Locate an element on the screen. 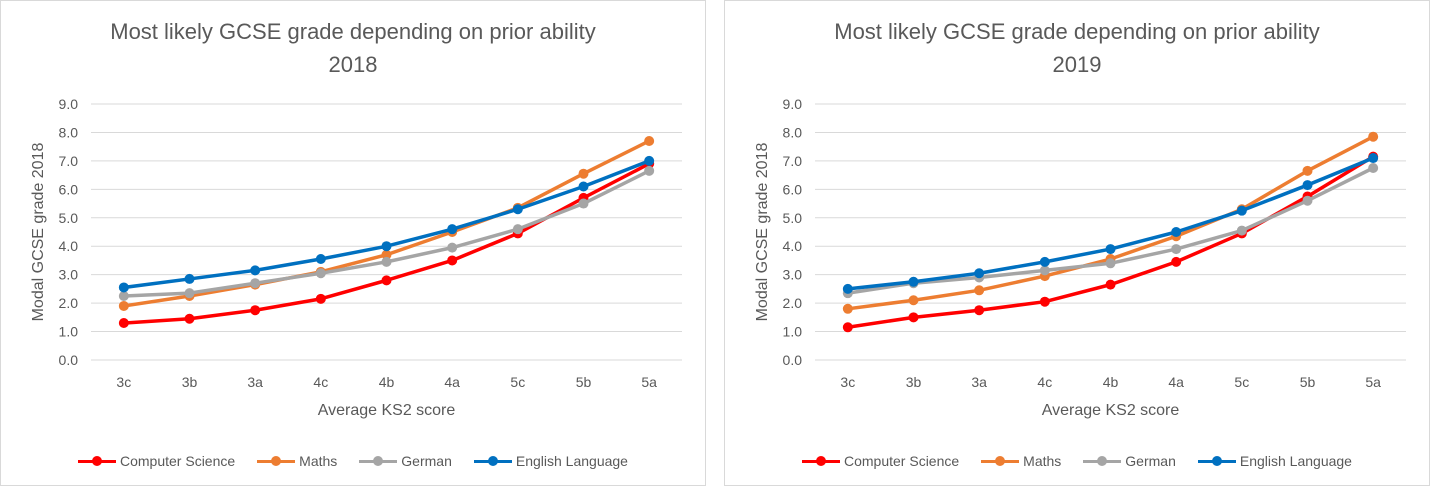 The height and width of the screenshot is (488, 1432). chart-title-line-2: 2018 is located at coordinates (353, 64).